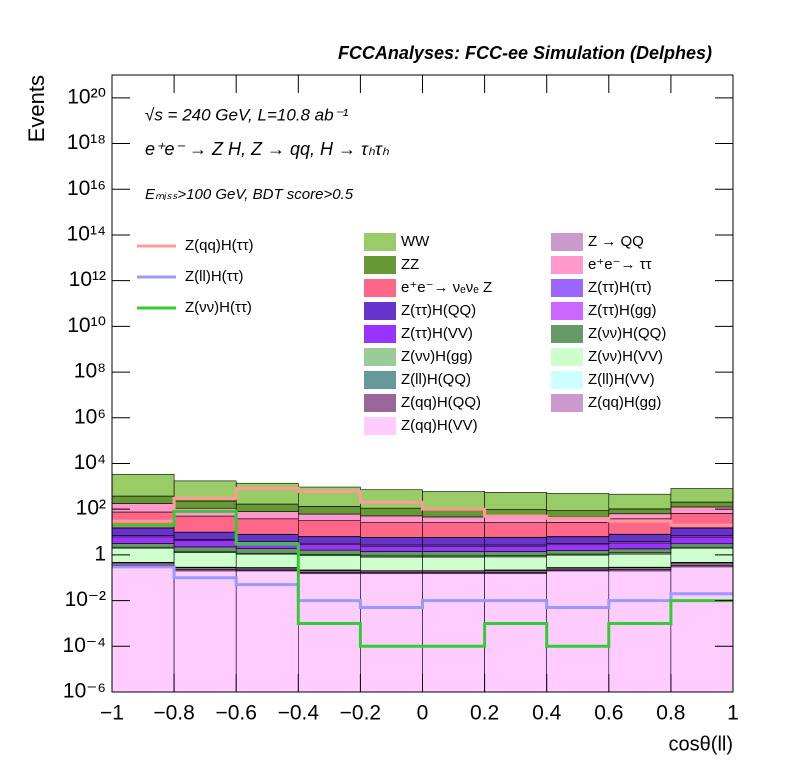 Image resolution: width=796 pixels, height=777 pixels. I want to click on legend-label: e⁺e⁻→ ττ, so click(620, 264).